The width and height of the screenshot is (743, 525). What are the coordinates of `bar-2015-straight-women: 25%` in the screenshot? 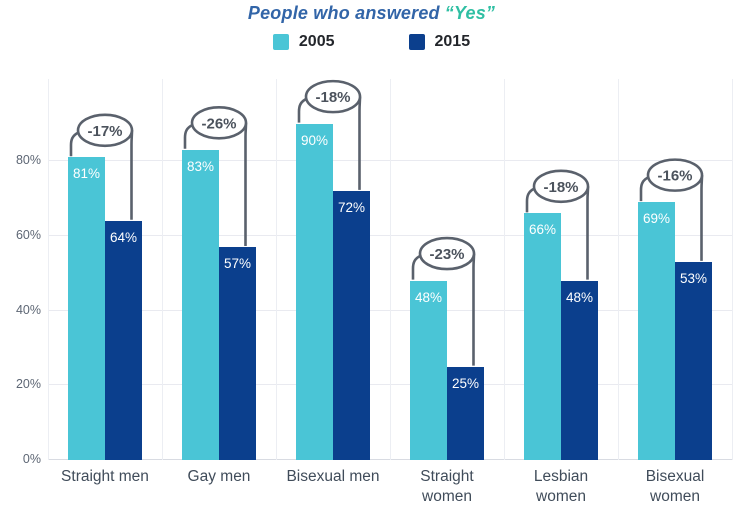 It's located at (465, 413).